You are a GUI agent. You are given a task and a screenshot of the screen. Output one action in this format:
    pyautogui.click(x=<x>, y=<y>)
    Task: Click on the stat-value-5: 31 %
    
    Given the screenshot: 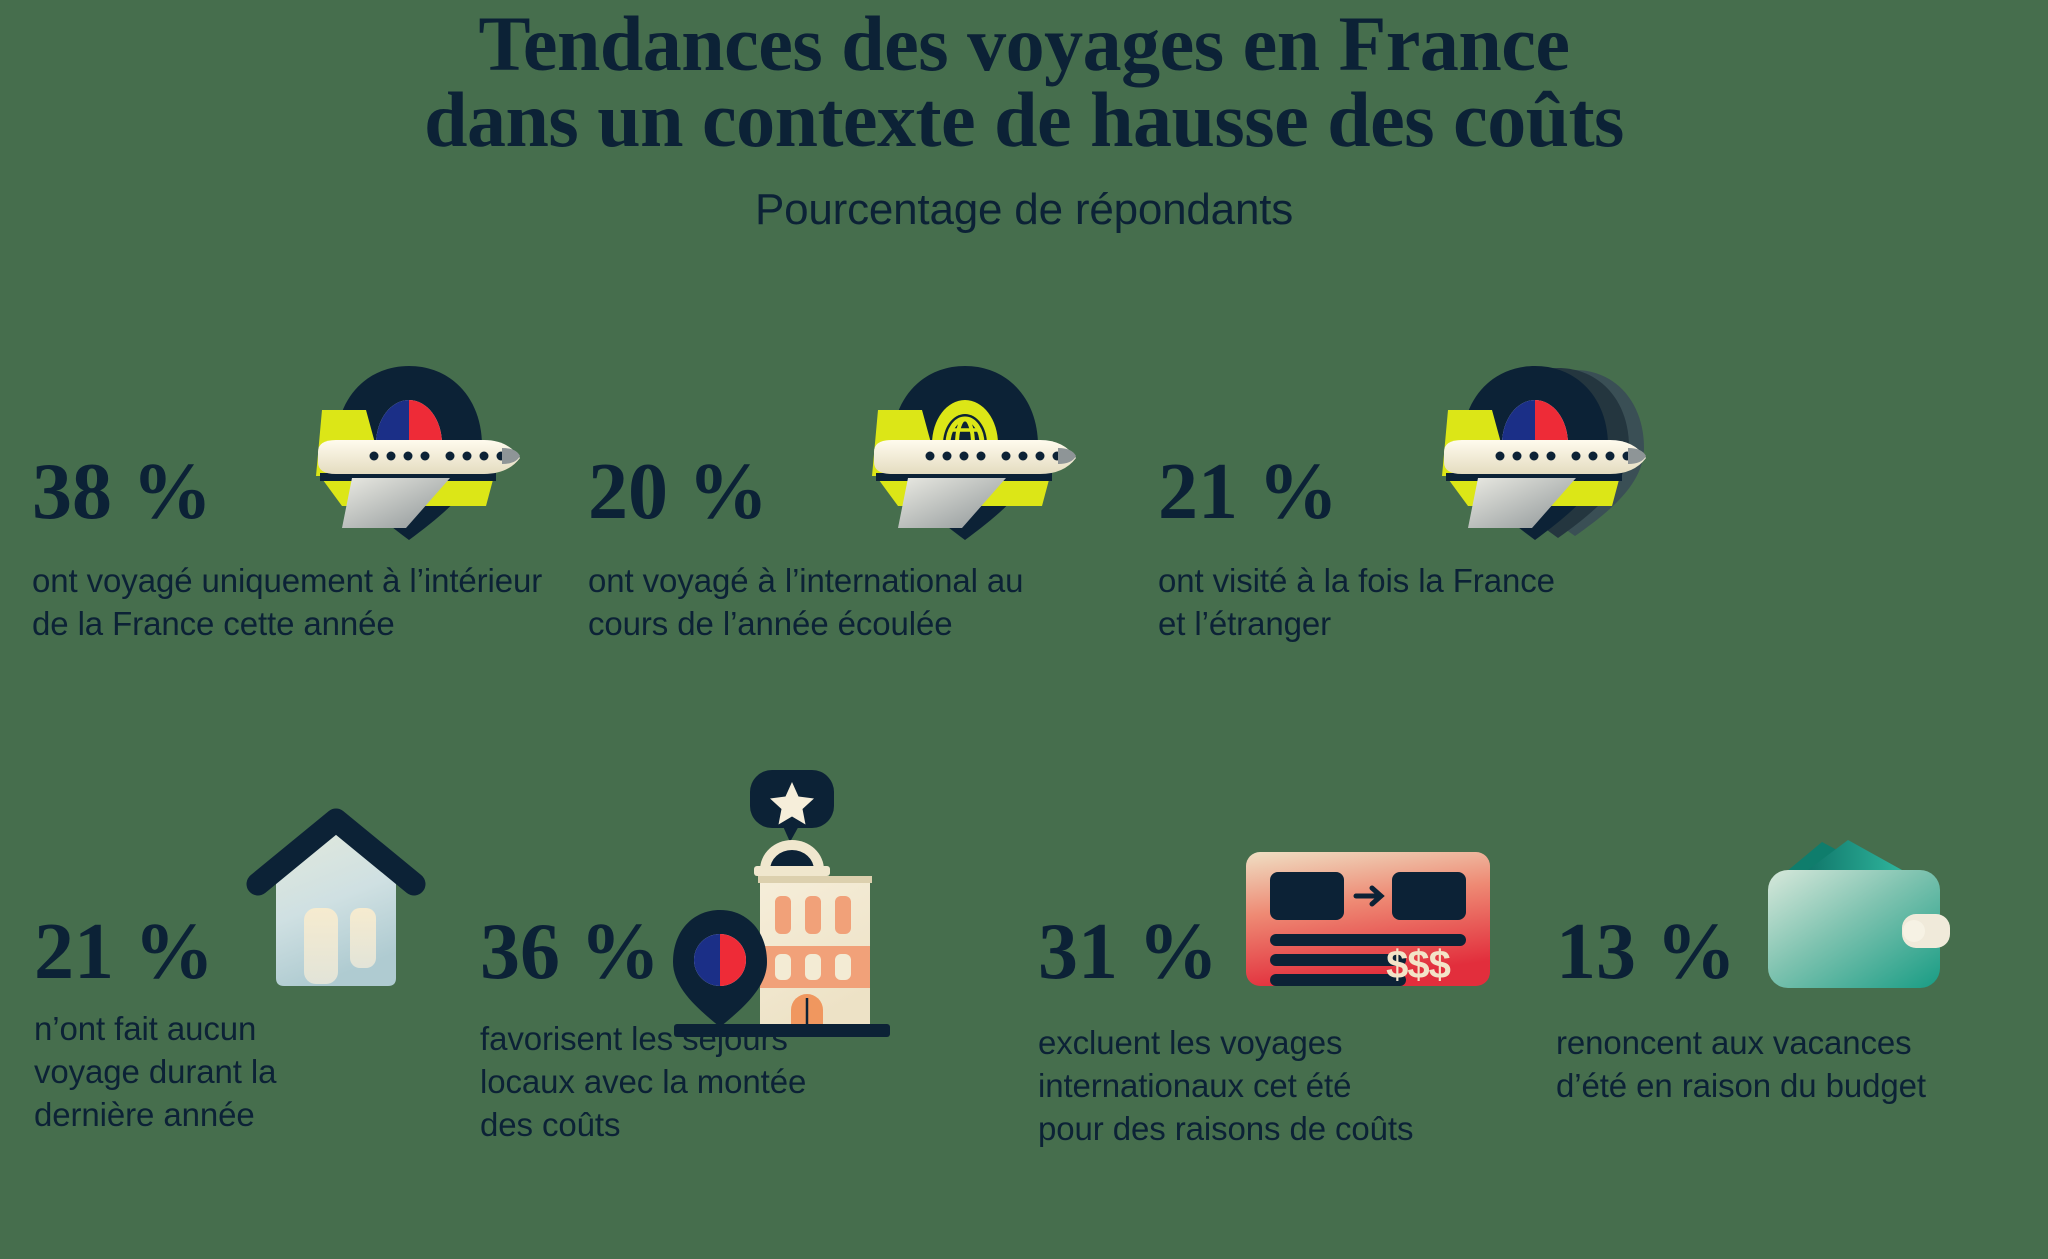 What is the action you would take?
    pyautogui.click(x=1128, y=952)
    